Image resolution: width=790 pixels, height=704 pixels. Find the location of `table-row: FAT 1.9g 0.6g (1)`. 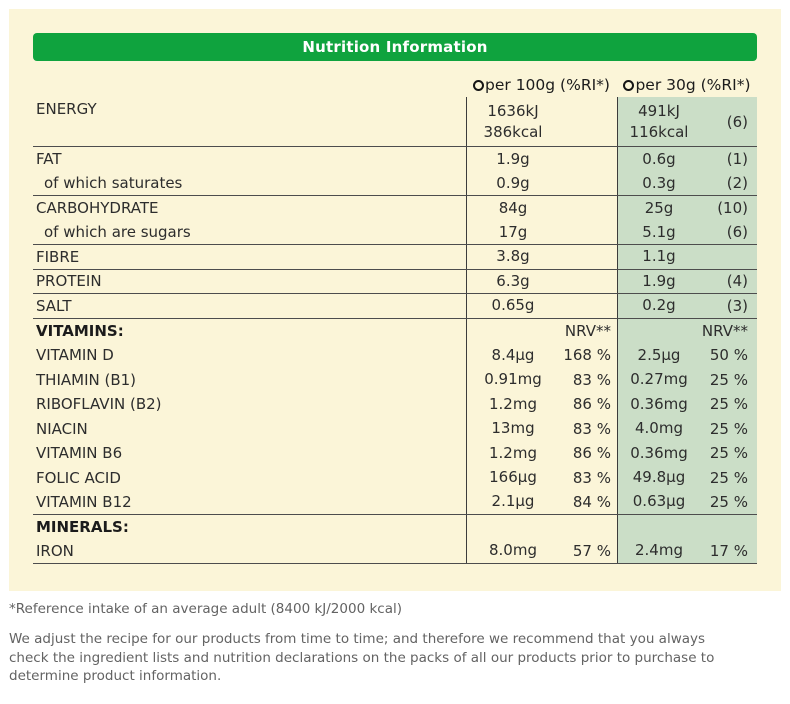

table-row: FAT 1.9g 0.6g (1) is located at coordinates (395, 159).